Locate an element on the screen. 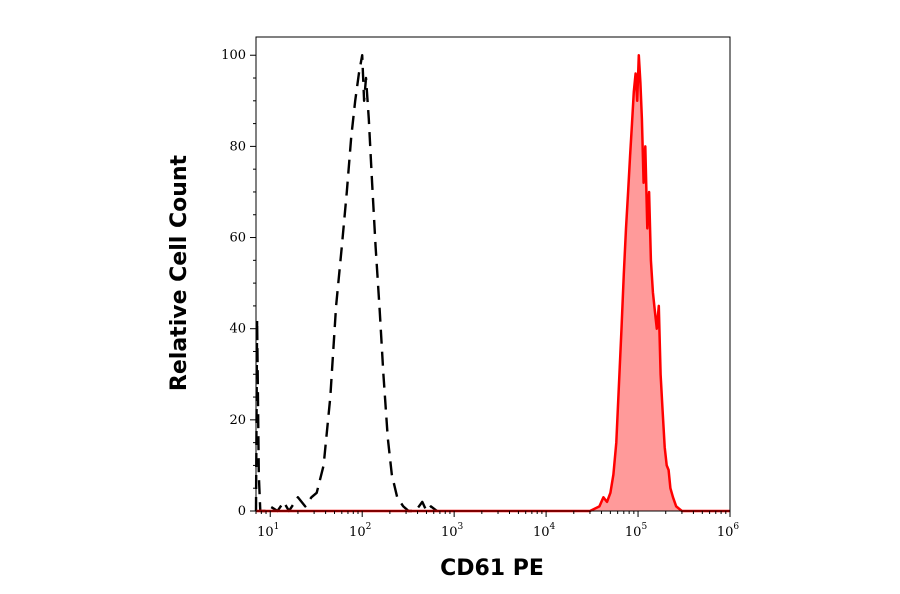 The height and width of the screenshot is (594, 900). y-axis-title: Relative Cell Count is located at coordinates (179, 272).